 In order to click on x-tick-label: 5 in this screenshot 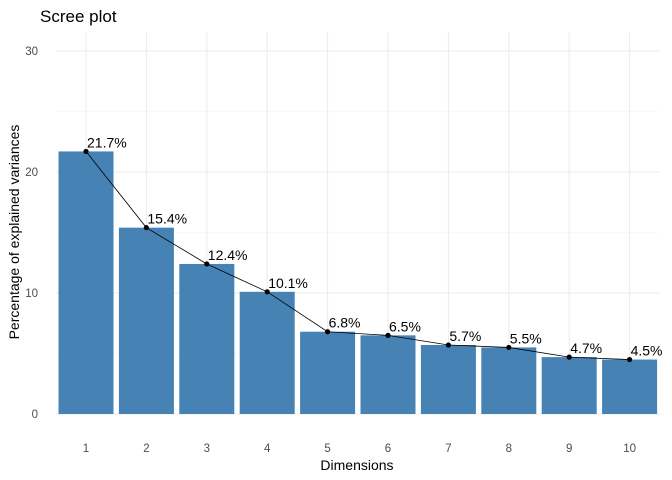, I will do `click(327, 449)`.